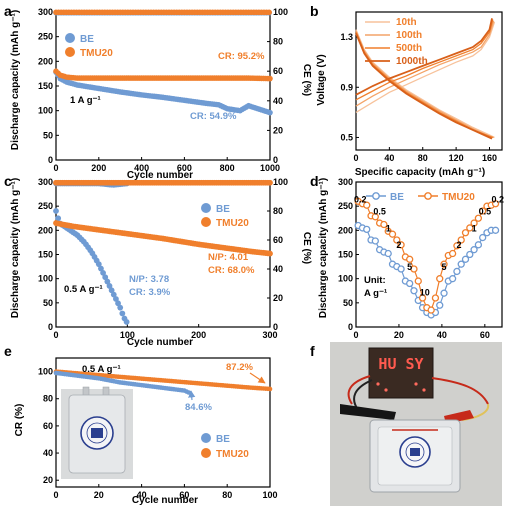 The image size is (506, 508). Describe the element at coordinates (48, 426) in the screenshot. I see `y-tick-label: 60` at that location.